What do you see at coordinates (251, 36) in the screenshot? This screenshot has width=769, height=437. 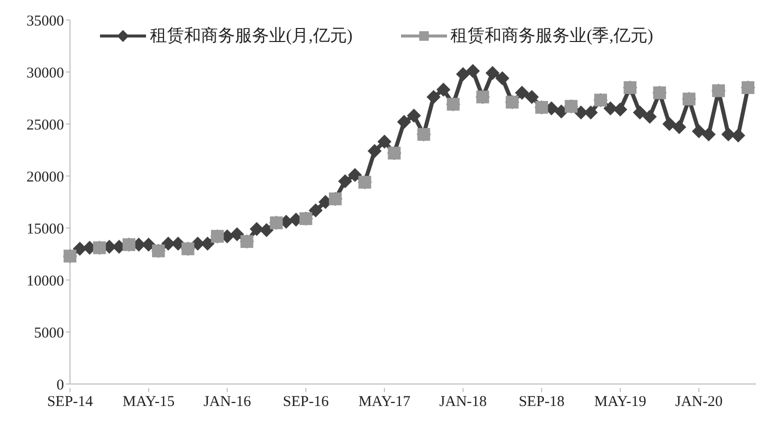 I see `legend-label: 租赁和商务服务业(月,亿元)` at bounding box center [251, 36].